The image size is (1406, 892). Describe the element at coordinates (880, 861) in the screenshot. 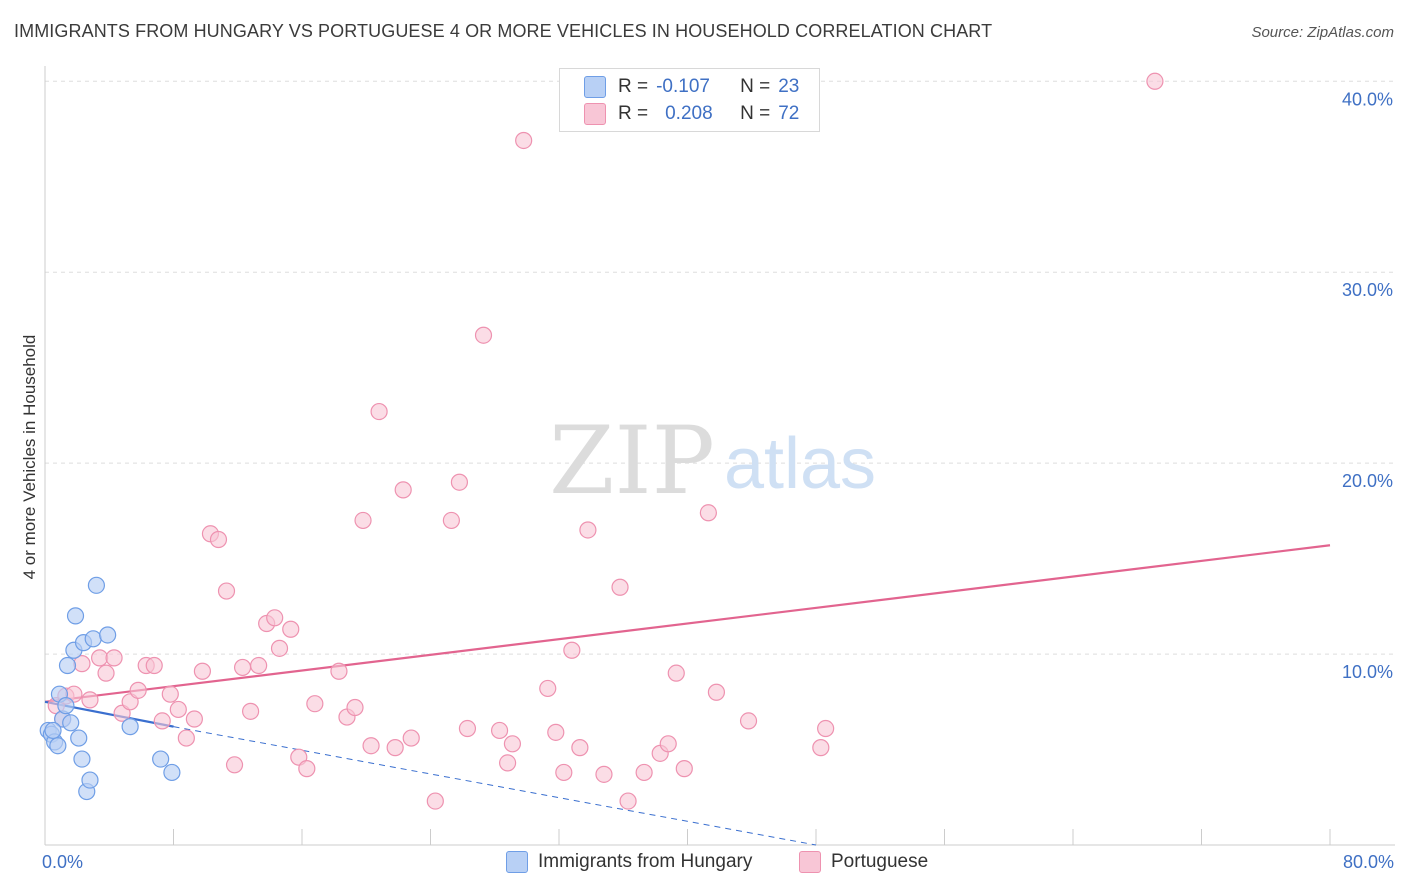

I see `legend-label-portuguese: Portuguese` at that location.